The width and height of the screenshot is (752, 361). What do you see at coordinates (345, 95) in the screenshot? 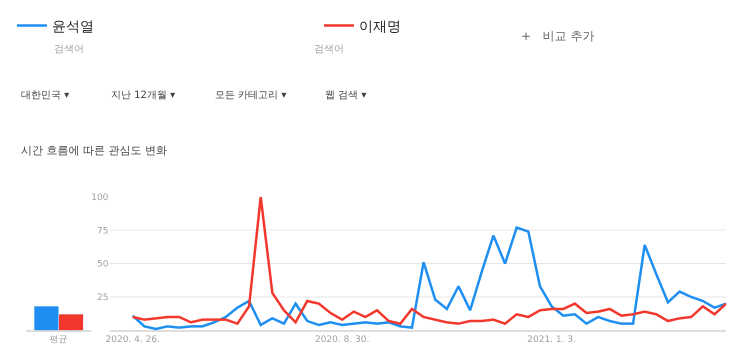
I see `text: 웹 검색 ▾` at bounding box center [345, 95].